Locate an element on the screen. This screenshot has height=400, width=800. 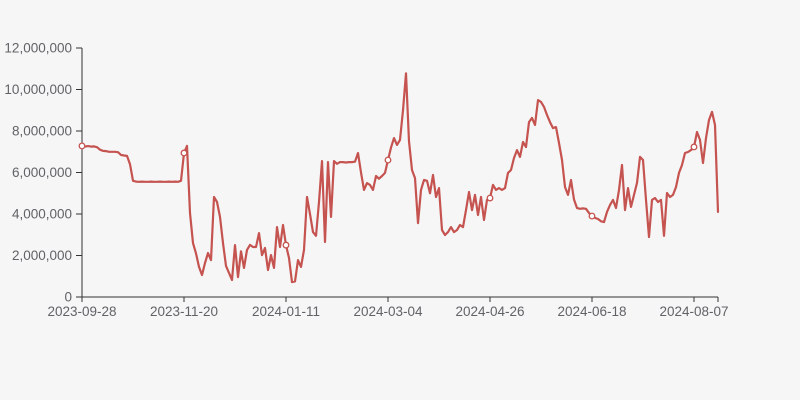
y-axis-label: 2,000,000 is located at coordinates (42, 255).